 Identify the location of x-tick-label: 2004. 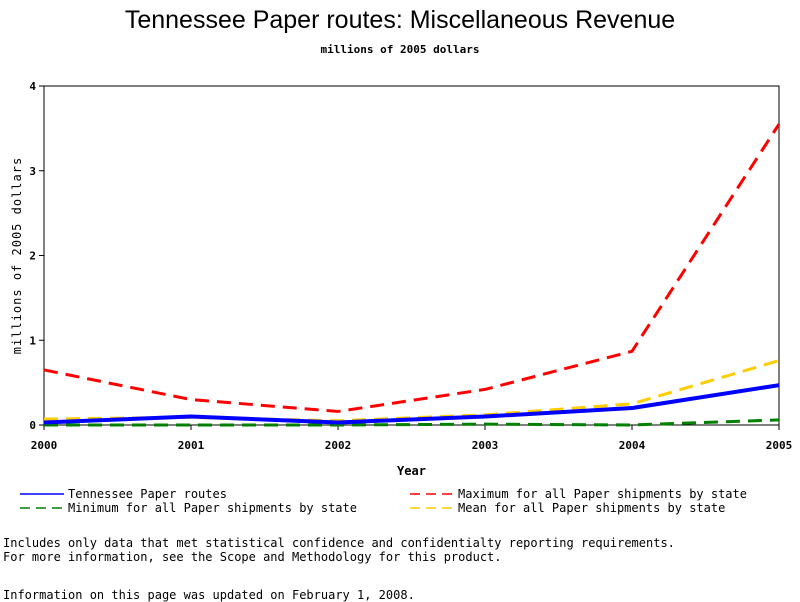
(632, 445).